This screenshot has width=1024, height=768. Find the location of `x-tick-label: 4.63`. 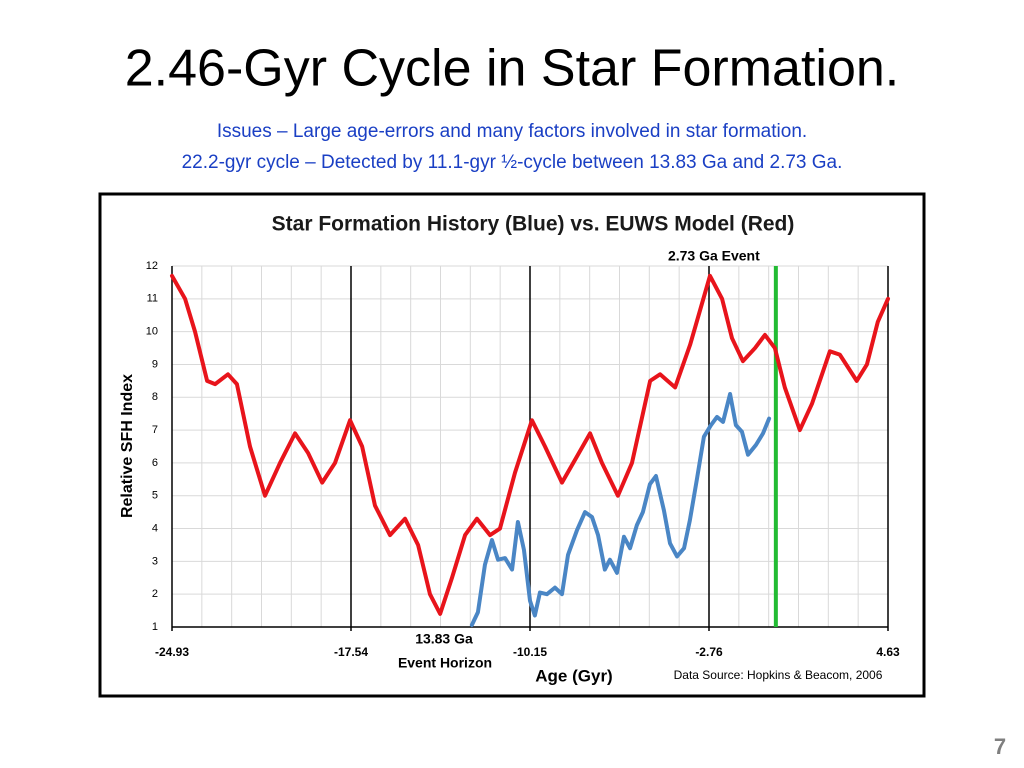

x-tick-label: 4.63 is located at coordinates (888, 652).